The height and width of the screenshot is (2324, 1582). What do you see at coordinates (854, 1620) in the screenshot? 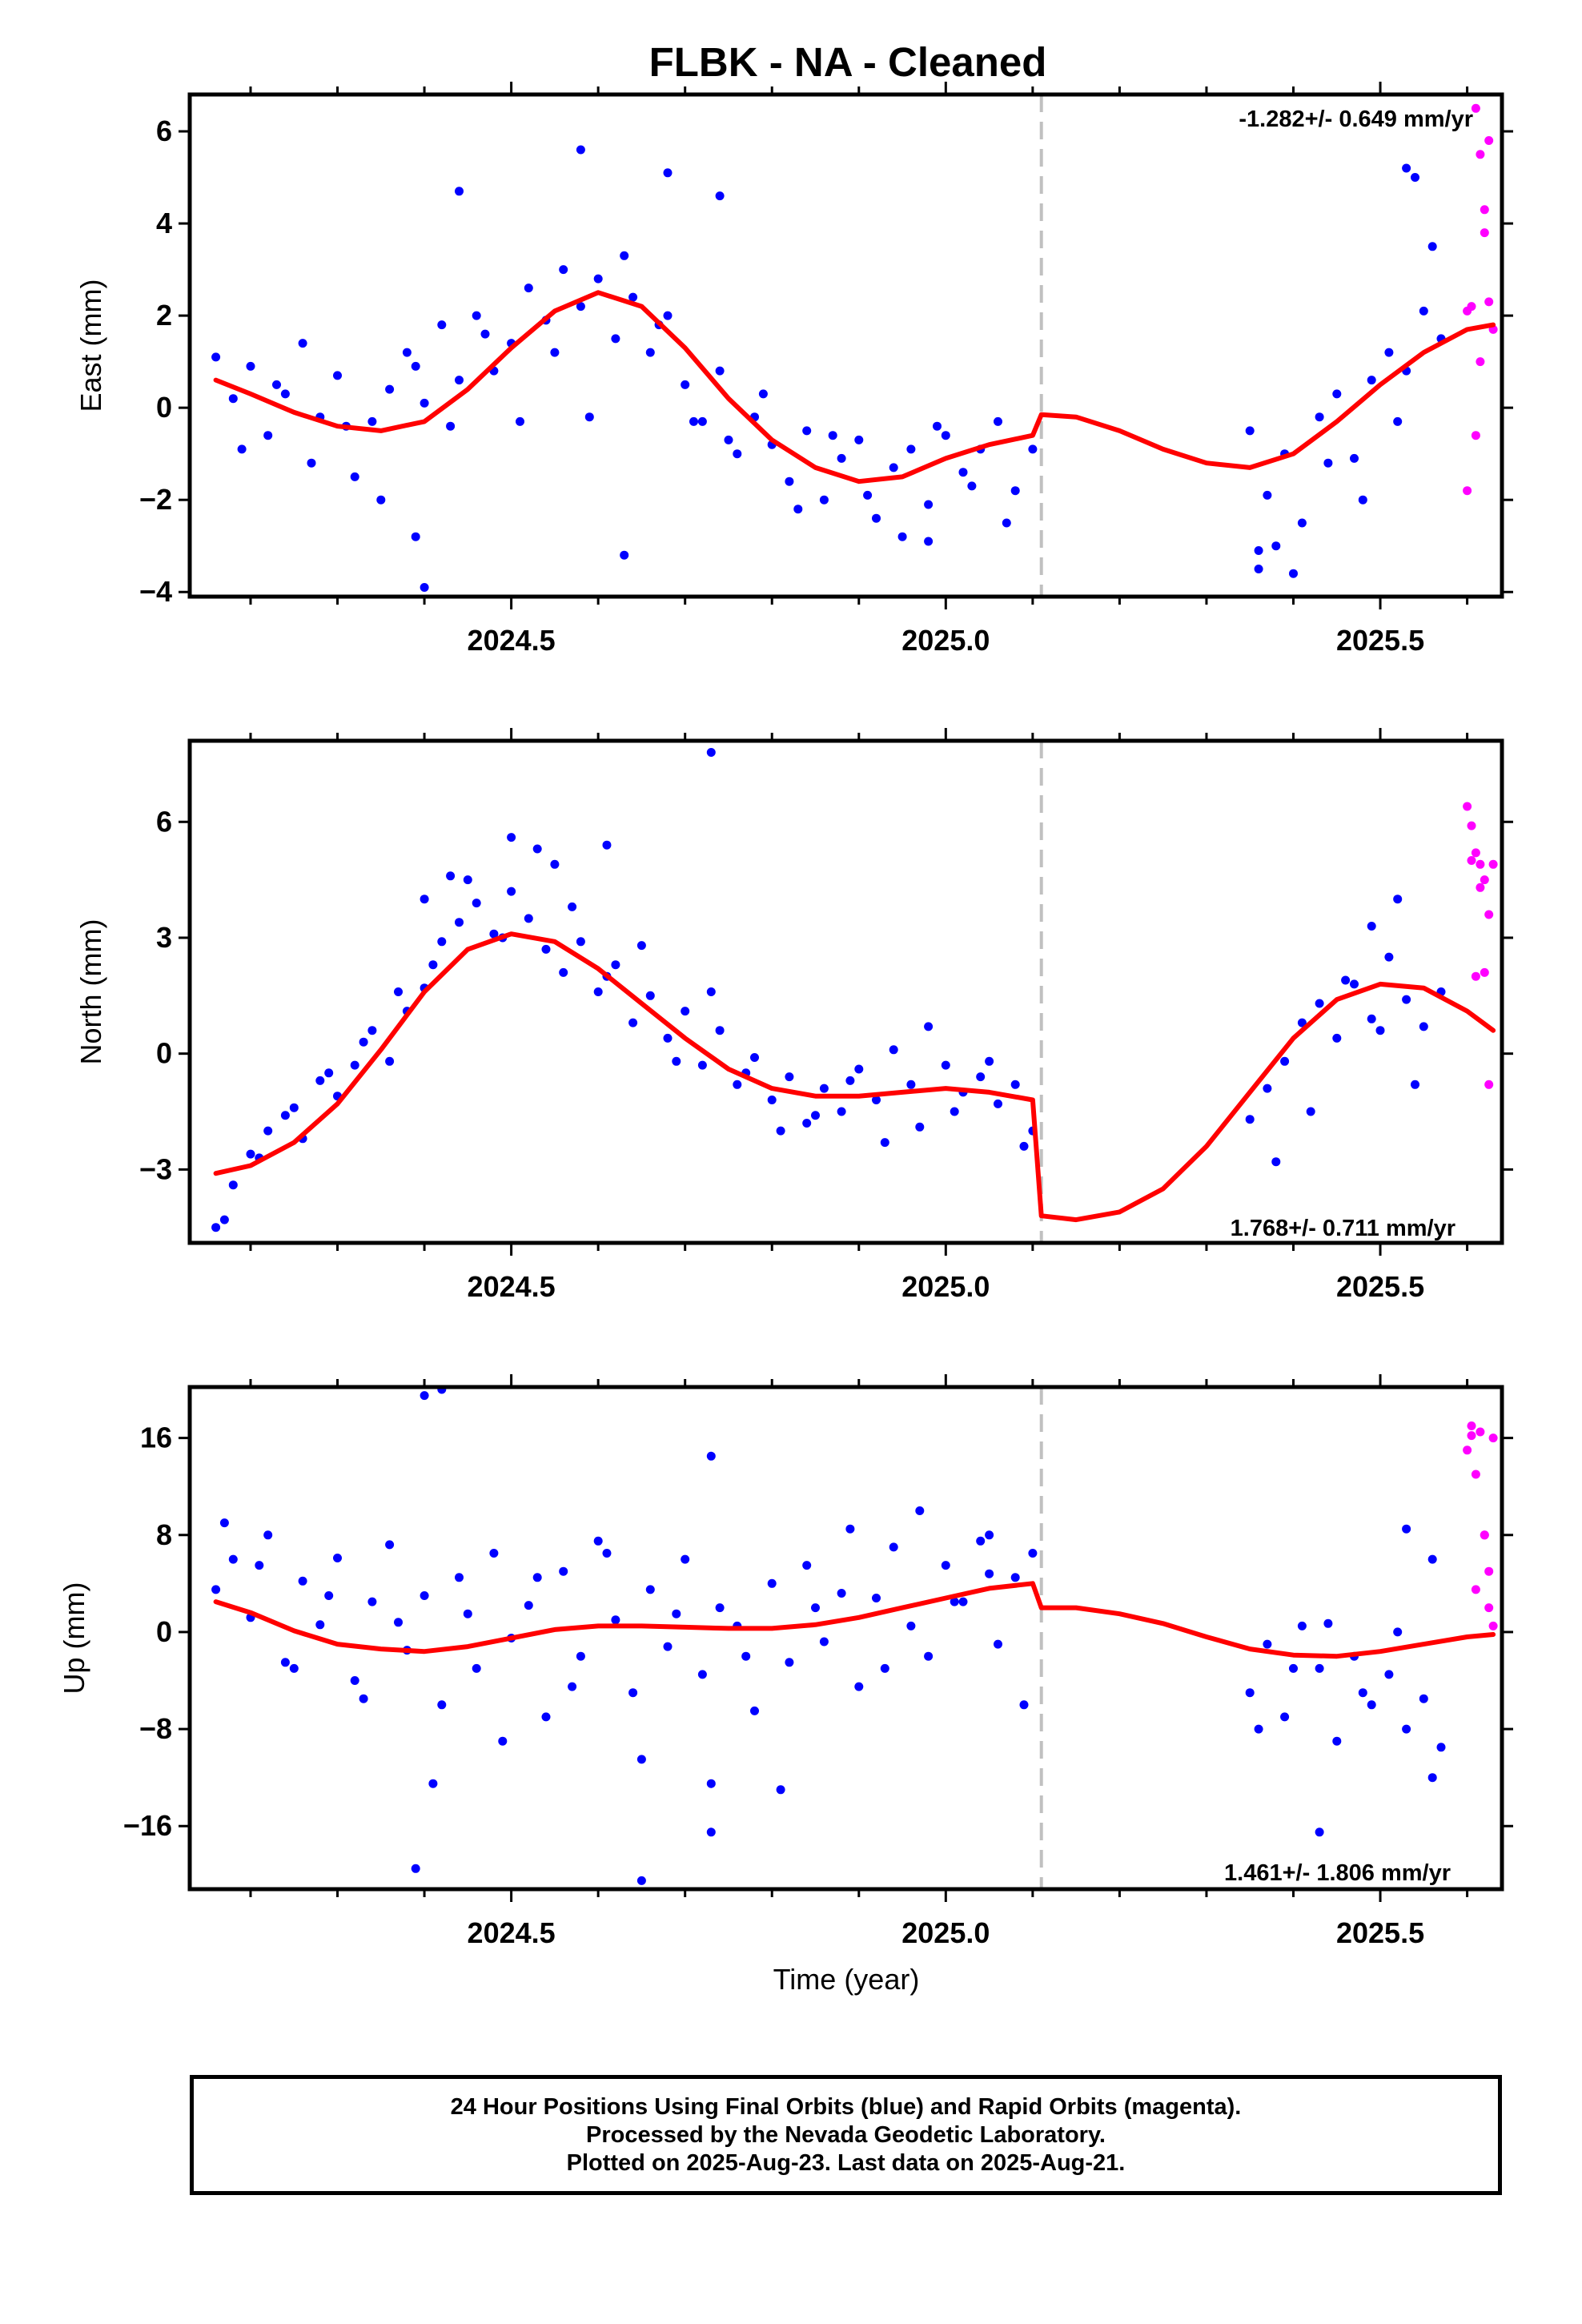
I see `up-model-line` at bounding box center [854, 1620].